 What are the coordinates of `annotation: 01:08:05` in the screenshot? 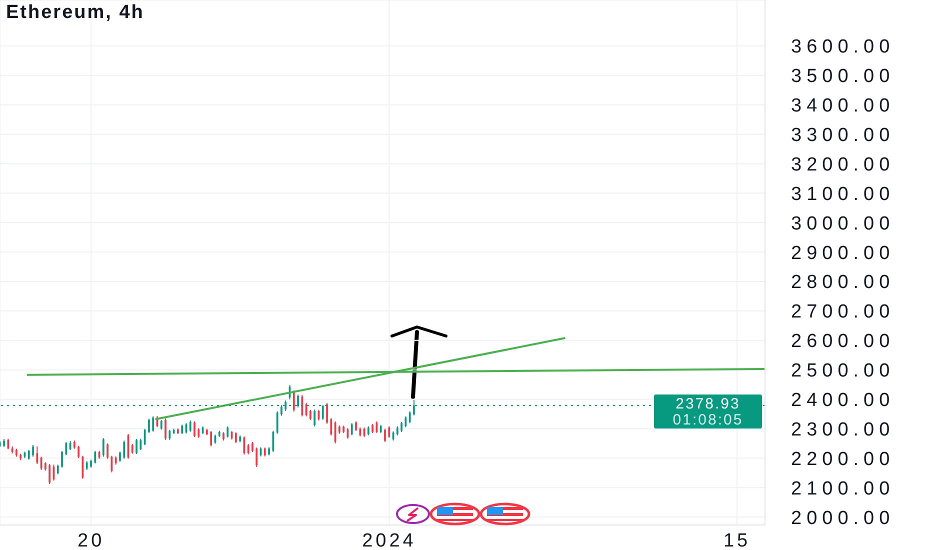 It's located at (708, 419).